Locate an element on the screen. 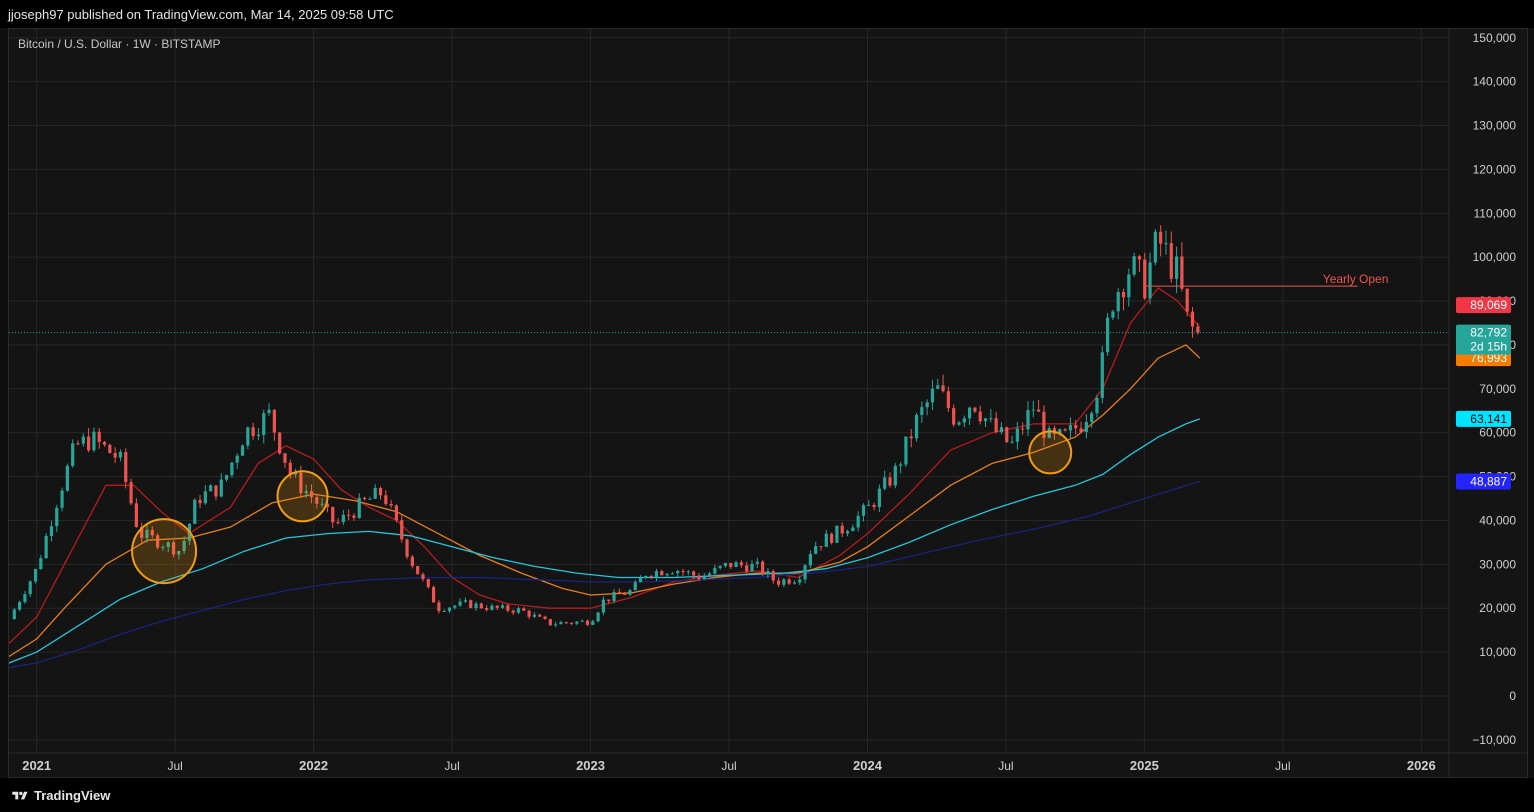 The height and width of the screenshot is (812, 1534). y-tick-label: 10,000 is located at coordinates (1497, 652).